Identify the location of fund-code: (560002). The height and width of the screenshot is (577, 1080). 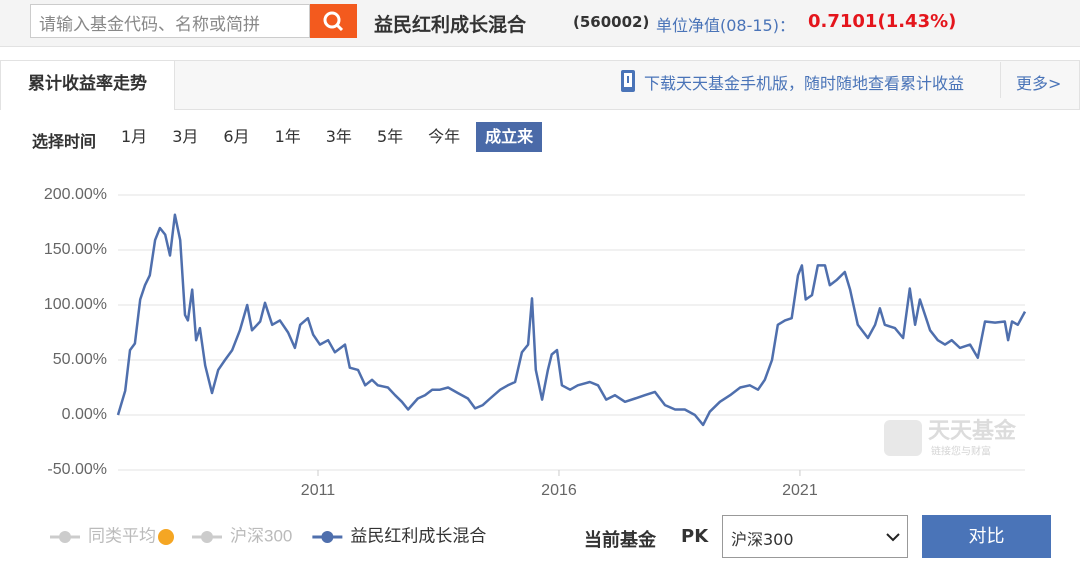
(611, 22).